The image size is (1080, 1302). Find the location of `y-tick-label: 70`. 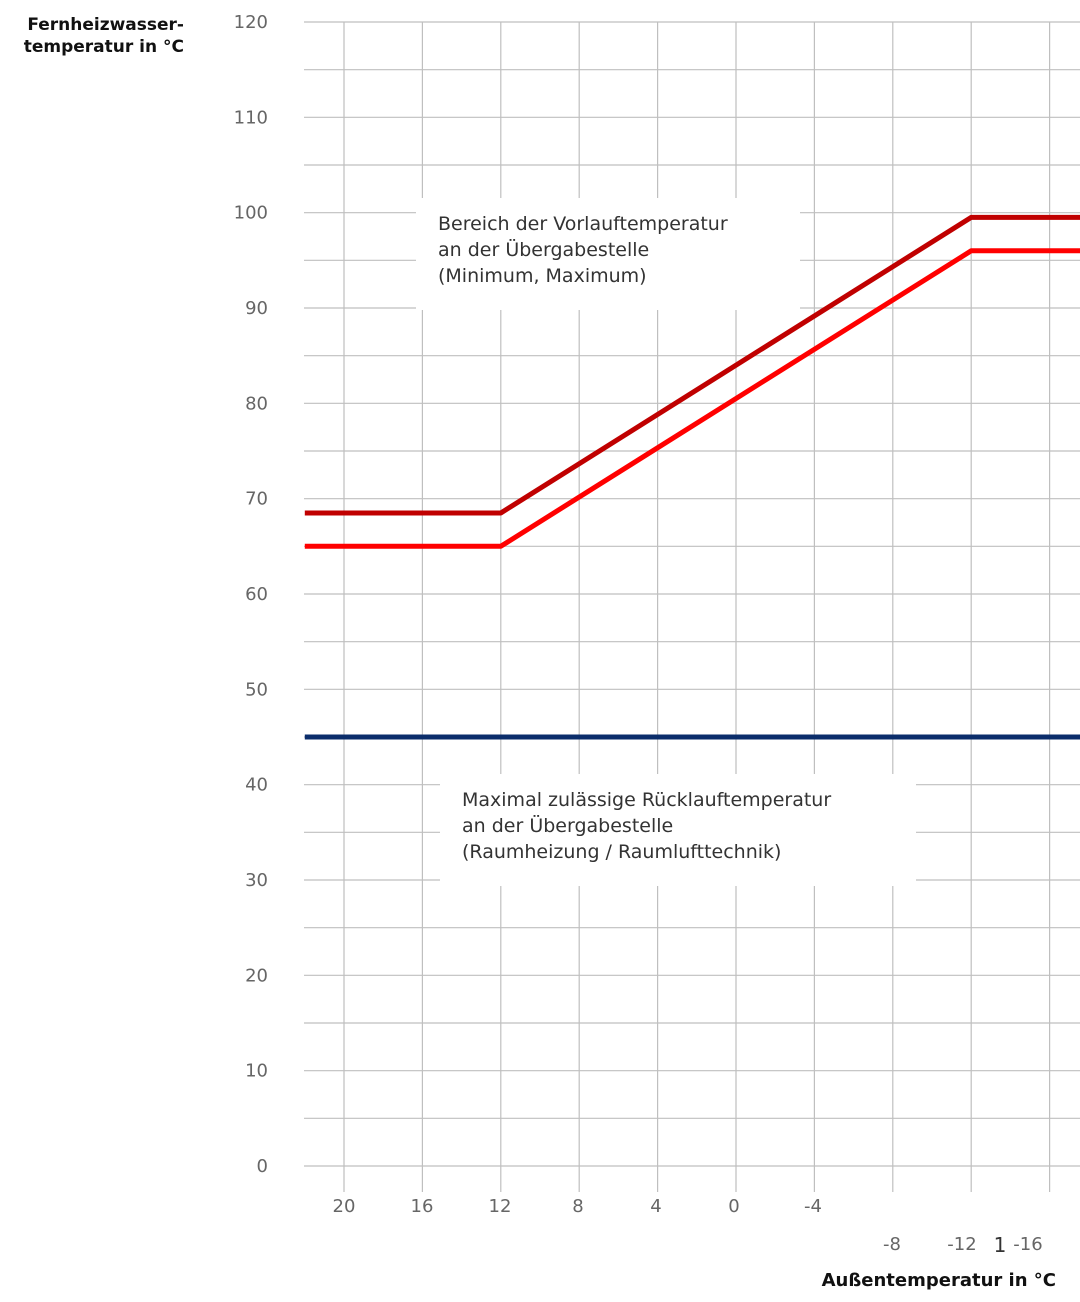

y-tick-label: 70 is located at coordinates (256, 499).